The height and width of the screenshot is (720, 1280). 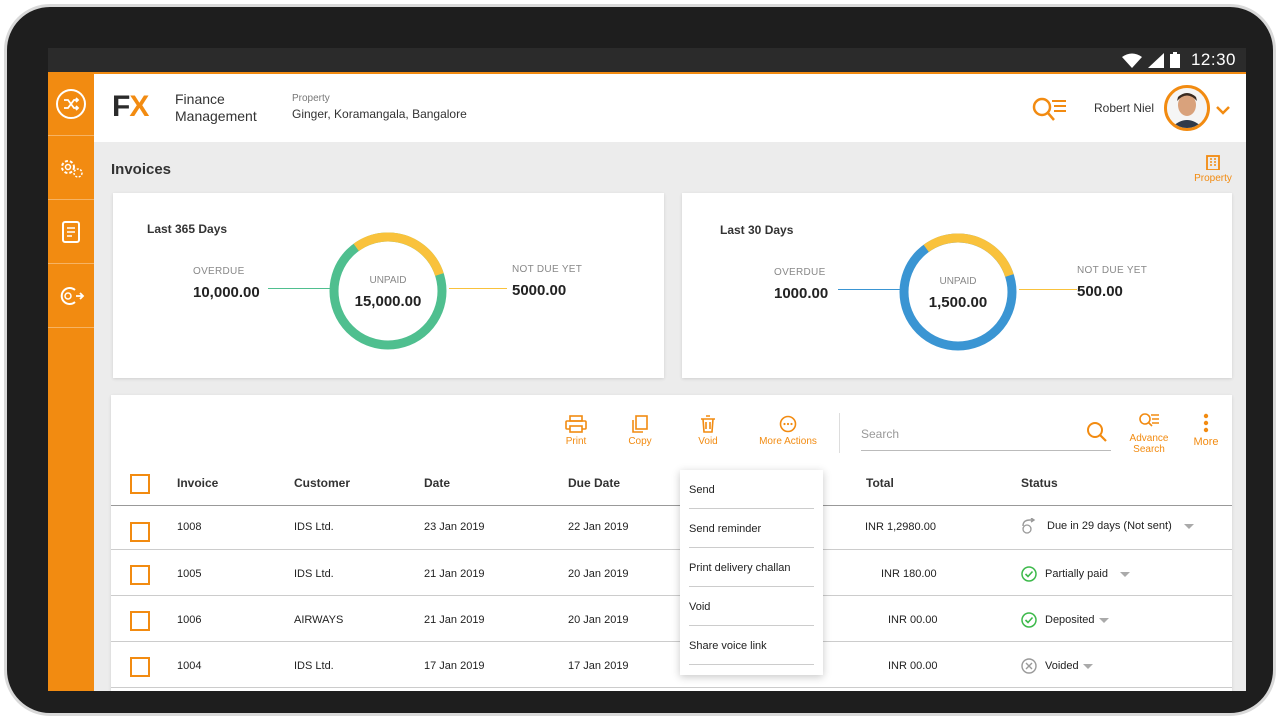 I want to click on select-all-checkbox, so click(x=140, y=484).